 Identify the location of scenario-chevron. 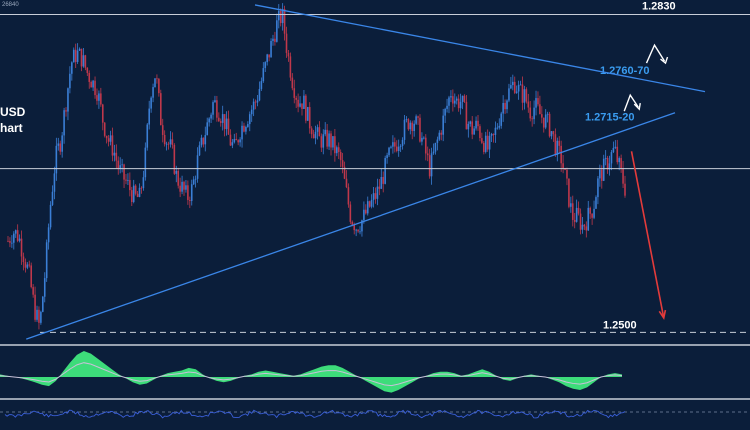
(631, 102).